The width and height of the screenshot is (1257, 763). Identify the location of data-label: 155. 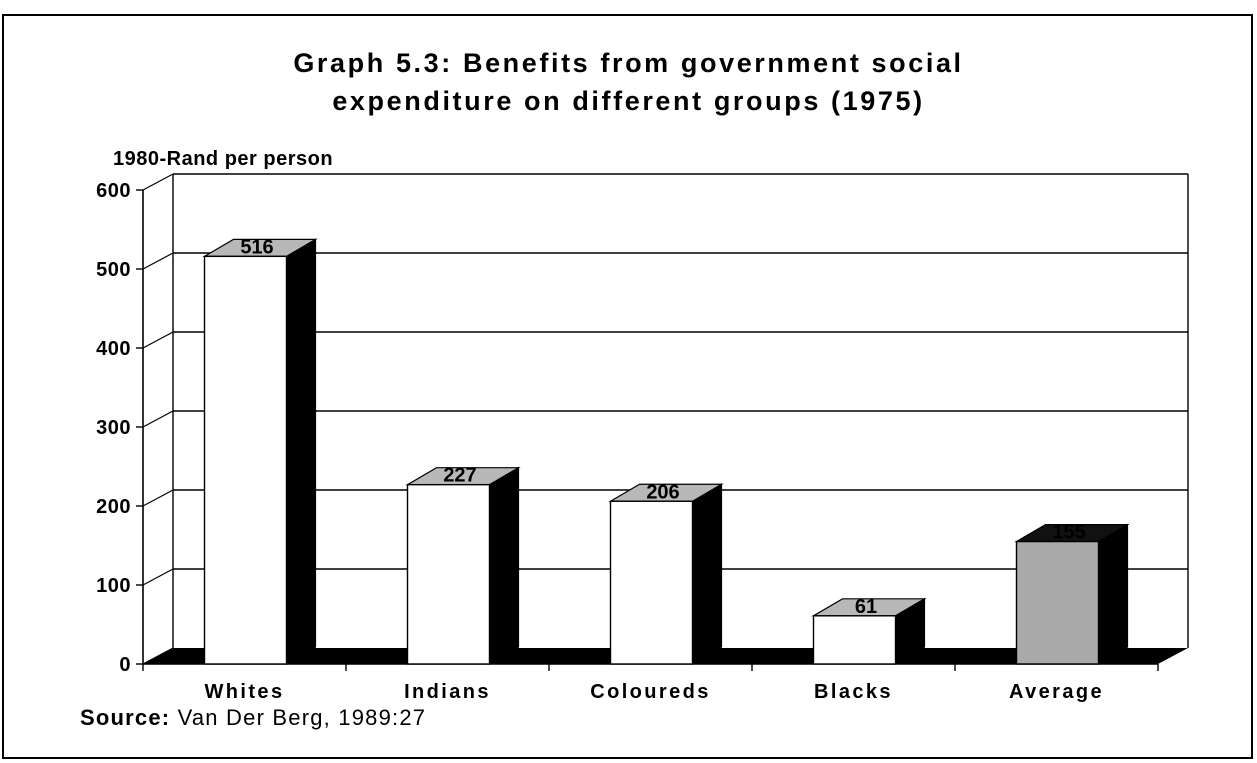
(1068, 533).